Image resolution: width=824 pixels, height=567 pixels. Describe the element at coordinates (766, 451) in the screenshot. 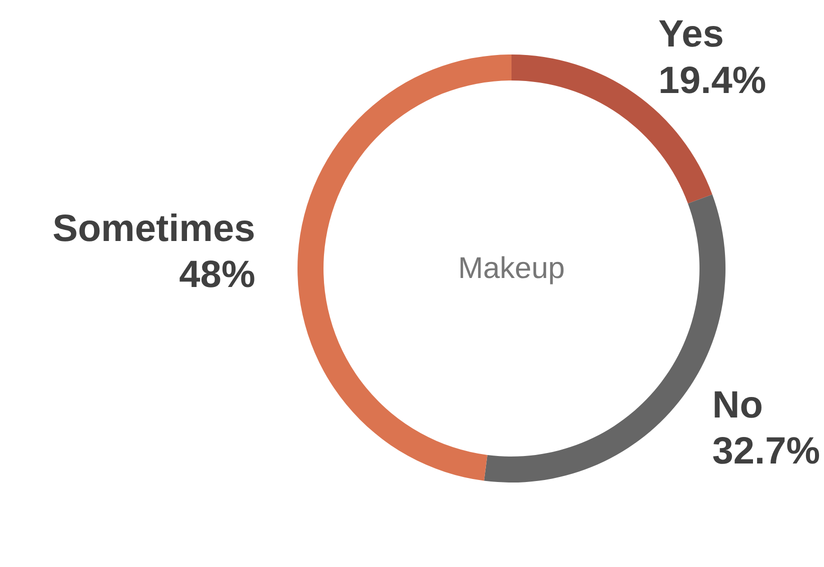

I see `data-label: 32.7%` at that location.